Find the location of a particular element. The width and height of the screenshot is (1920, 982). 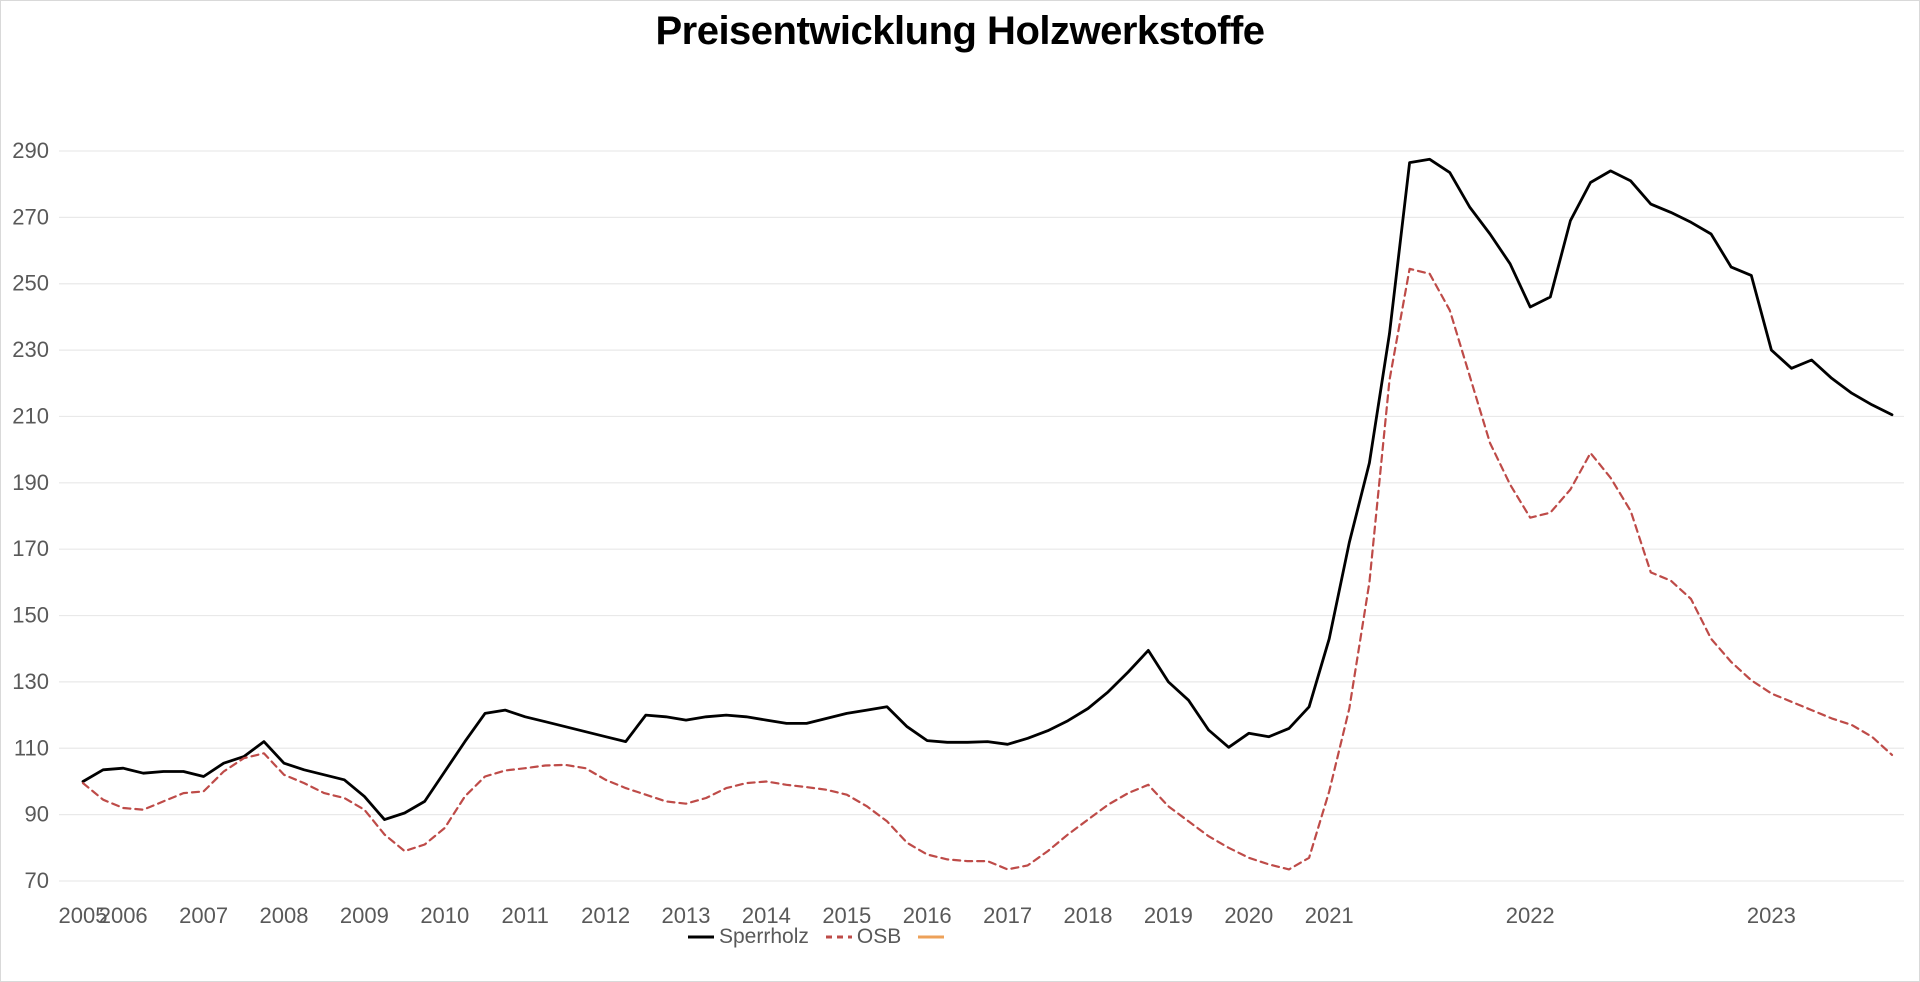

legend-swatch-dashed-line-icon is located at coordinates (838, 937).